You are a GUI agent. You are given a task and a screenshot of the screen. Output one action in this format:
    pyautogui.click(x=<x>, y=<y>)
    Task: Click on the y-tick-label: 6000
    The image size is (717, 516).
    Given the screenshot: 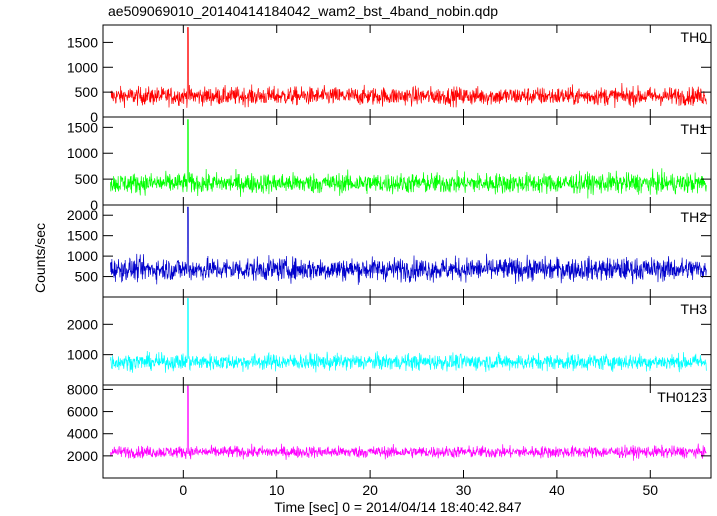 What is the action you would take?
    pyautogui.click(x=82, y=412)
    